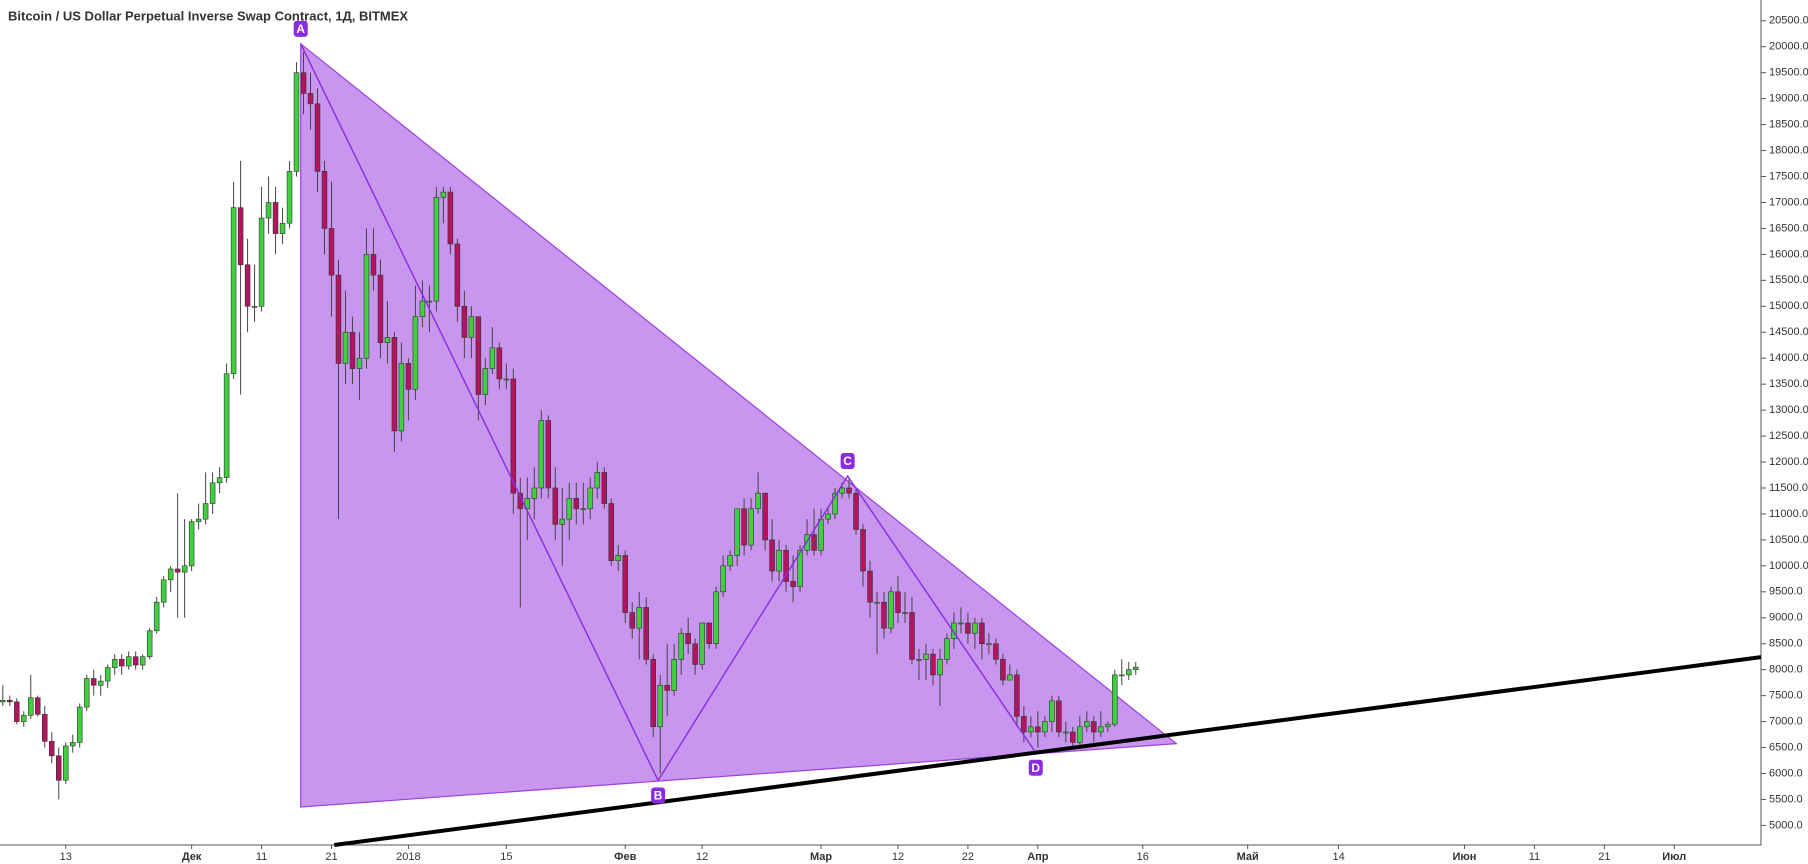 This screenshot has width=1808, height=864. I want to click on pattern-label: B, so click(658, 796).